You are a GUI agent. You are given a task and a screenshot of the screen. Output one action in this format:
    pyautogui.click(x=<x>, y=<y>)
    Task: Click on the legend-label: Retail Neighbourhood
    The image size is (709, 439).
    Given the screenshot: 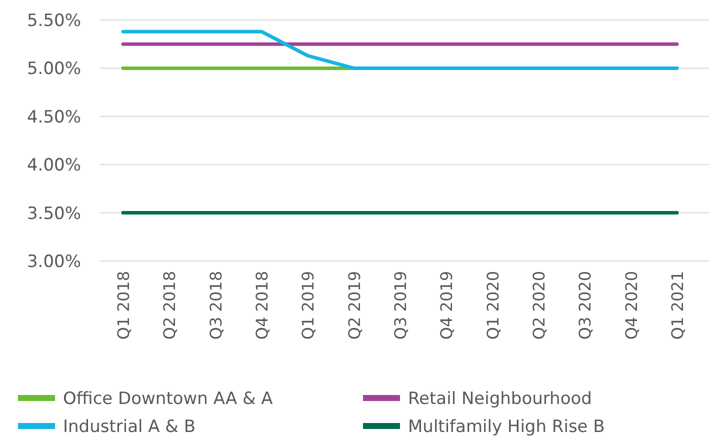 What is the action you would take?
    pyautogui.click(x=500, y=398)
    